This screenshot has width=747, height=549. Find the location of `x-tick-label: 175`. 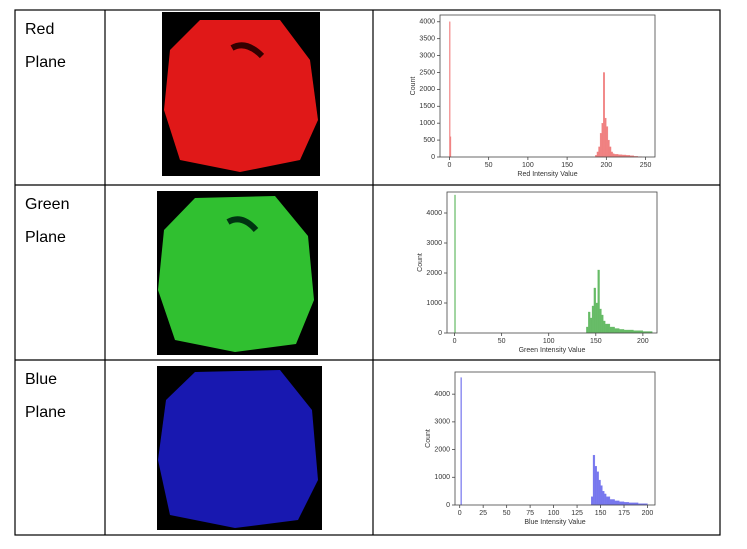

x-tick-label: 175 is located at coordinates (624, 513).